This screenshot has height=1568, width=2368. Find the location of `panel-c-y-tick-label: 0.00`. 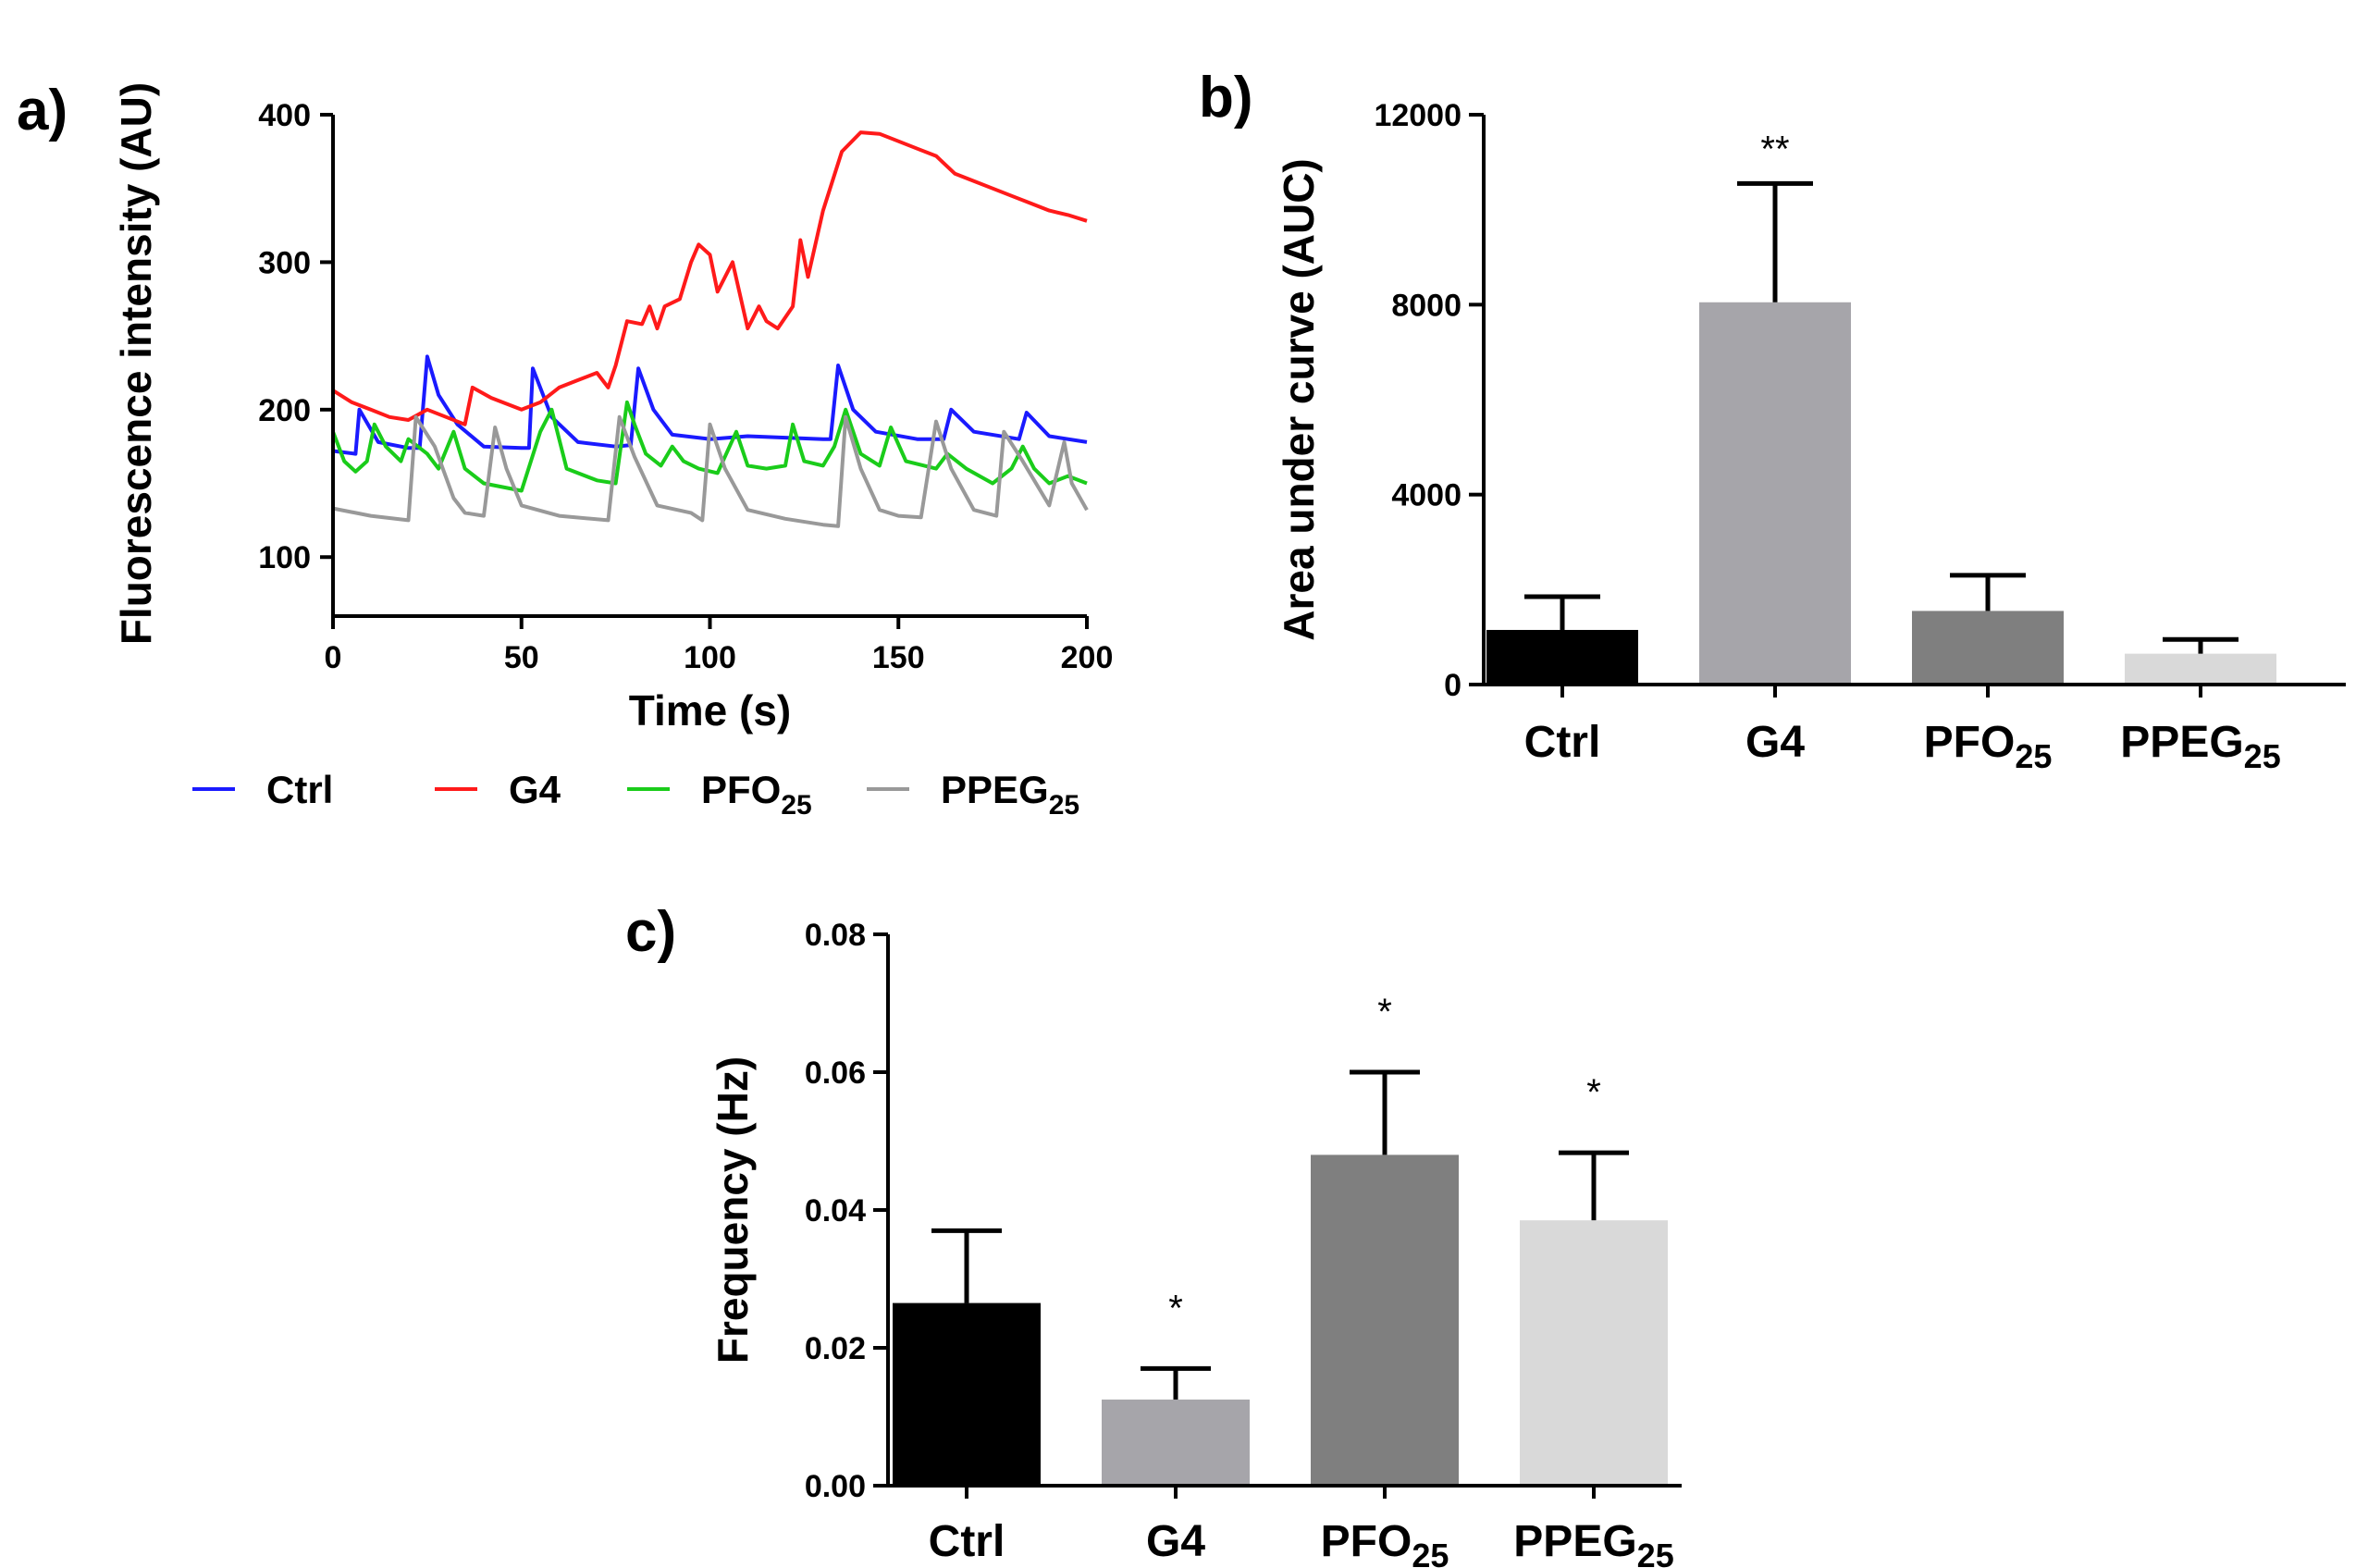

panel-c-y-tick-label: 0.00 is located at coordinates (836, 1486).